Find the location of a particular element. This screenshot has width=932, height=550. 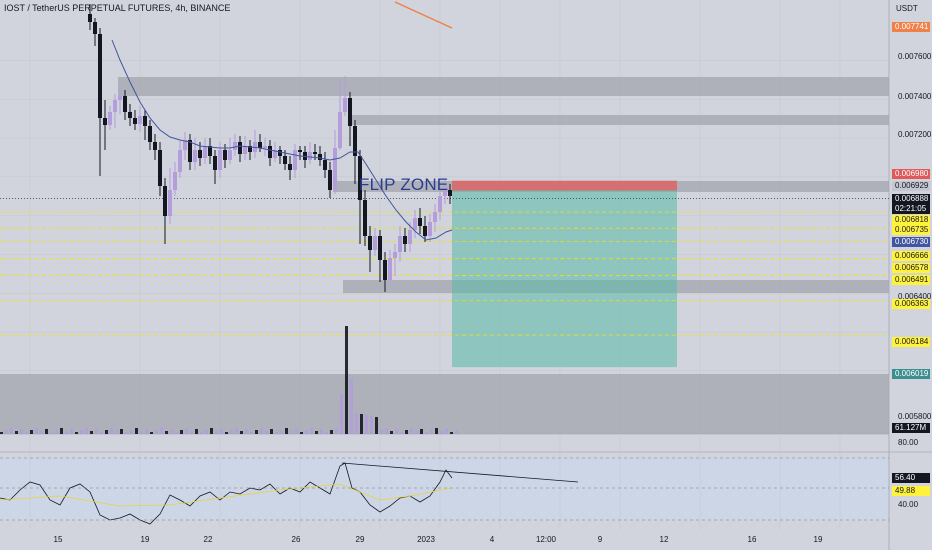

time-tick: 29 is located at coordinates (360, 539).